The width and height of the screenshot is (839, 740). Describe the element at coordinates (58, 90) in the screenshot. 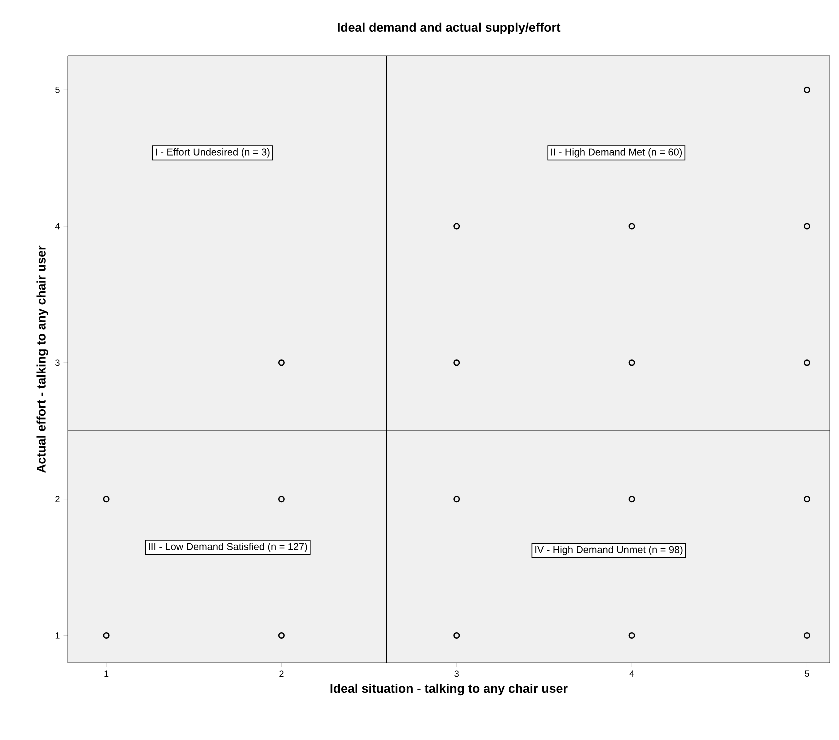

I see `y-tick-label: 5` at that location.